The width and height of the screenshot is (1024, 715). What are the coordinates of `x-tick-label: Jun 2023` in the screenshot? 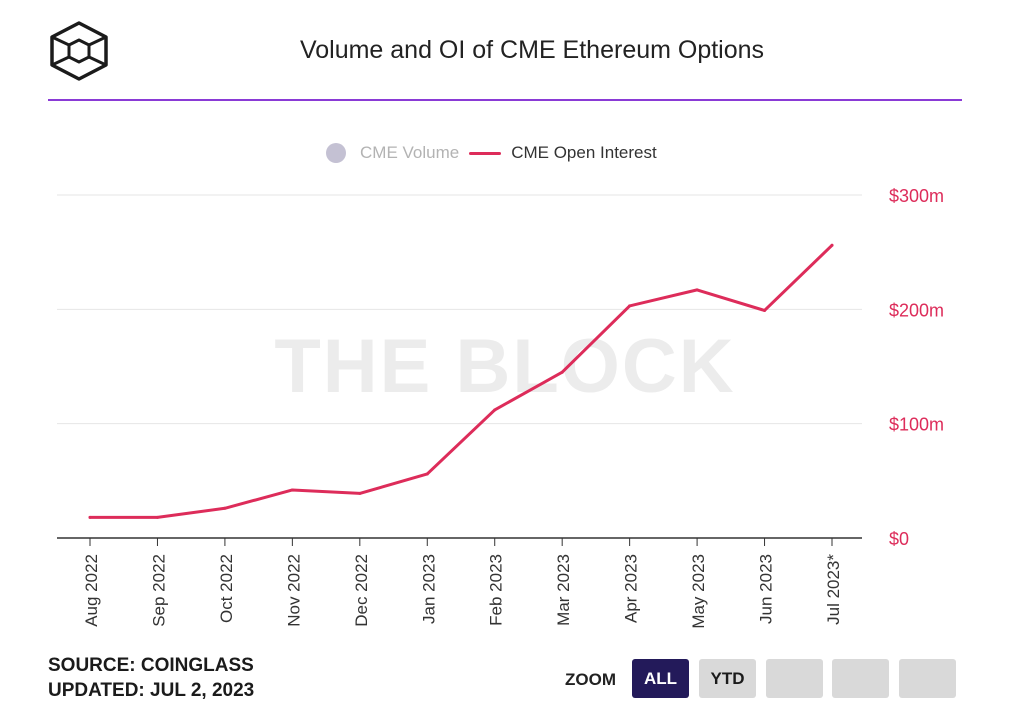 It's located at (766, 589).